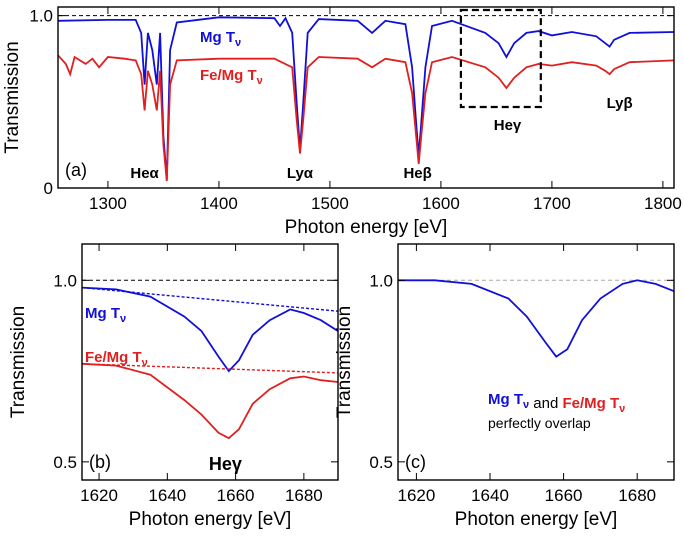 This screenshot has height=540, width=684. I want to click on line-label-hegamma: Heγ, so click(225, 464).